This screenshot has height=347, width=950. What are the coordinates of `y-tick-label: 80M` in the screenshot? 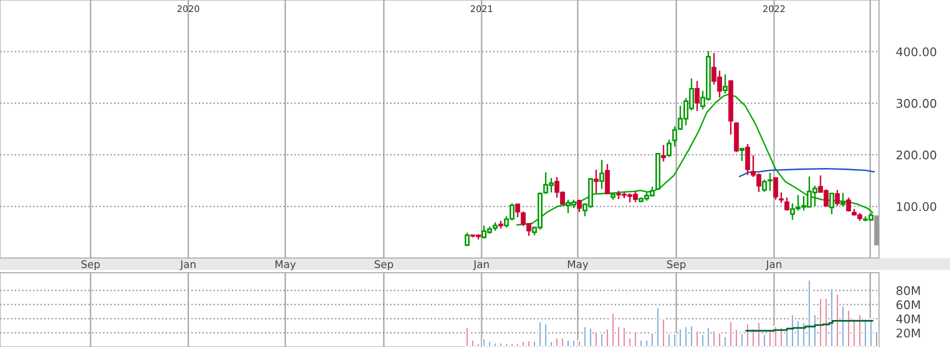 It's located at (908, 291).